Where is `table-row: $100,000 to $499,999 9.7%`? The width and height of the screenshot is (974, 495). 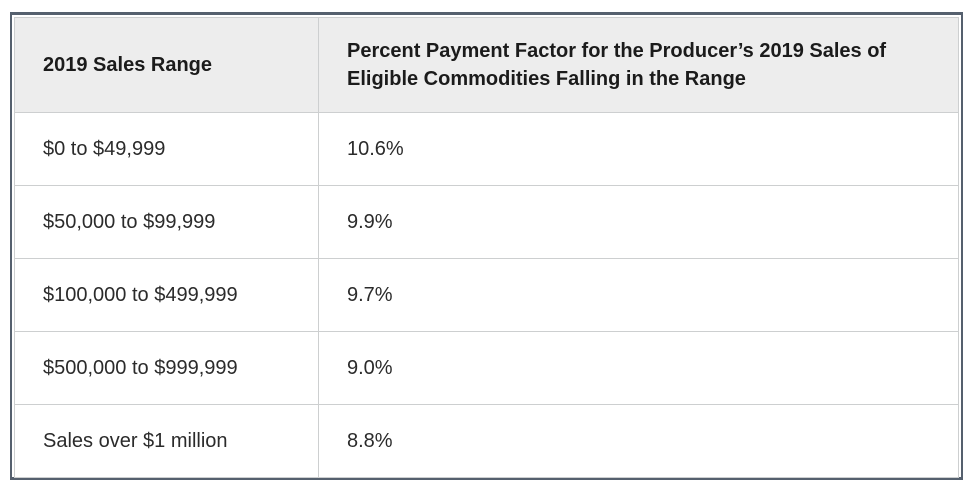
table-row: $100,000 to $499,999 9.7% is located at coordinates (486, 295).